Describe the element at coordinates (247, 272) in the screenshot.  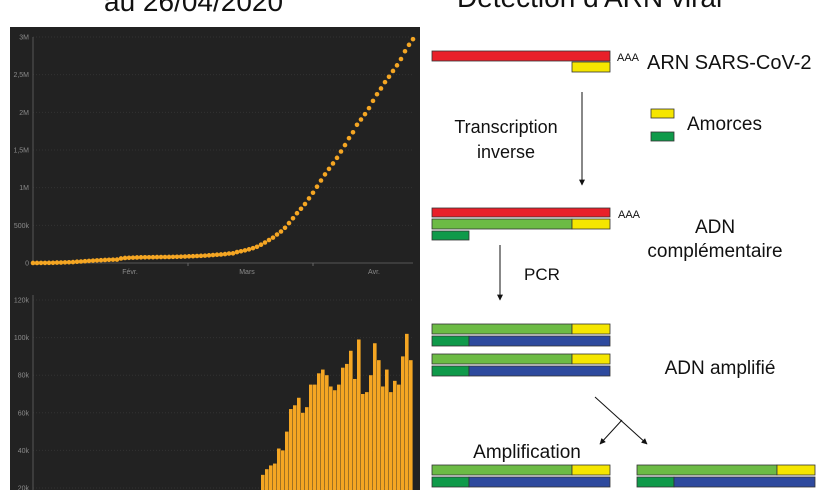
I see `x-tick-label: Mars` at that location.